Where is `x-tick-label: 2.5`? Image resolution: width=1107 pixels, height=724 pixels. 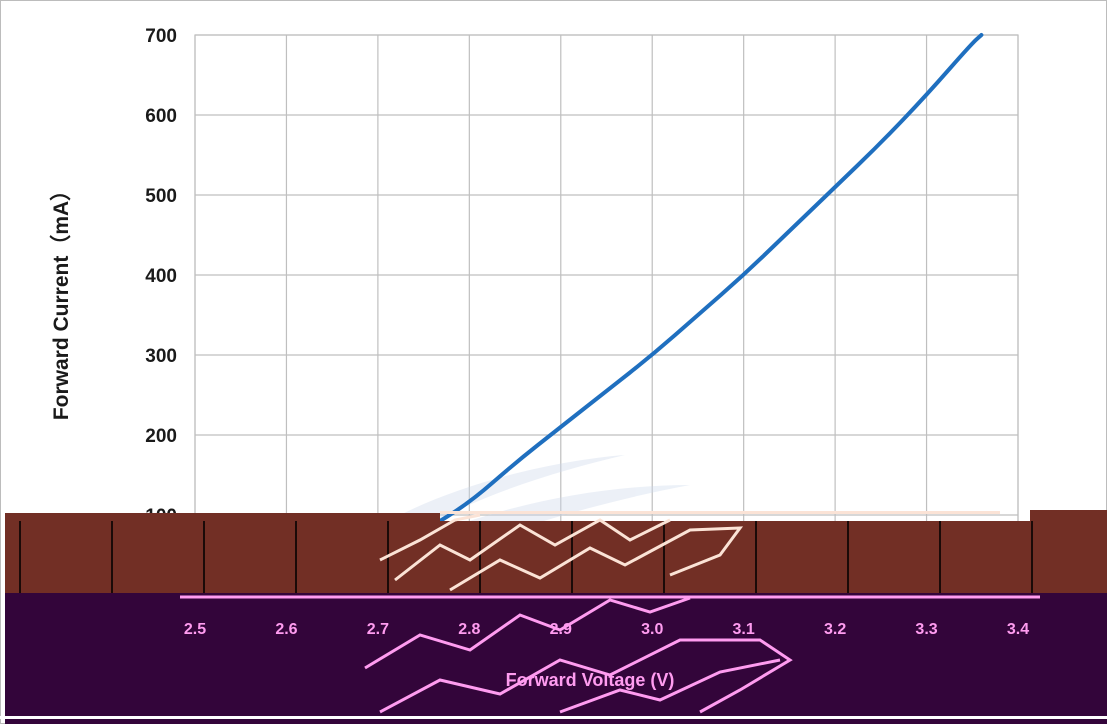
x-tick-label: 2.5 is located at coordinates (195, 629).